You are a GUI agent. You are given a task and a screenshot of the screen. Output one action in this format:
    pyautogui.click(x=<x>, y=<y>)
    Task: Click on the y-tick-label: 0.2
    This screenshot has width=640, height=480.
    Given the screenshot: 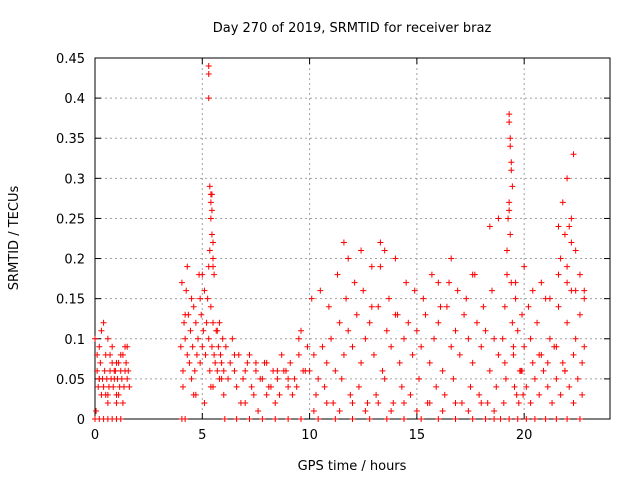 What is the action you would take?
    pyautogui.click(x=74, y=260)
    